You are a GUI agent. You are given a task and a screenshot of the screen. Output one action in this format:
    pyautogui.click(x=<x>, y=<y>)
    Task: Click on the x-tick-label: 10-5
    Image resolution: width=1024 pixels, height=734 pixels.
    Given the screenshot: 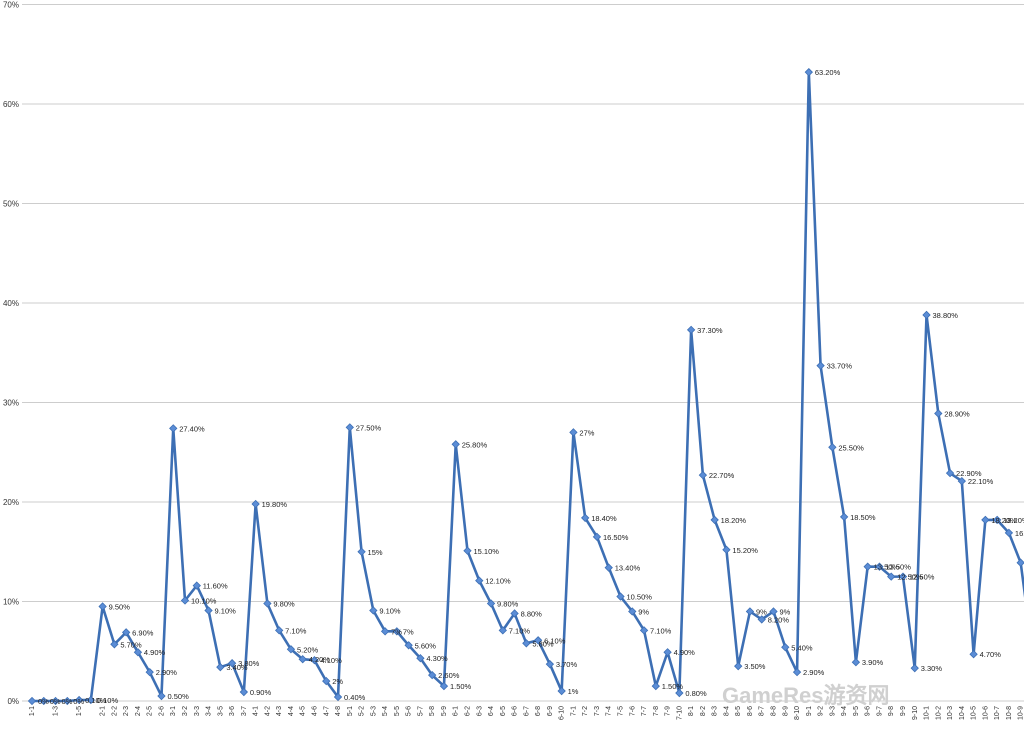 What is the action you would take?
    pyautogui.click(x=974, y=713)
    